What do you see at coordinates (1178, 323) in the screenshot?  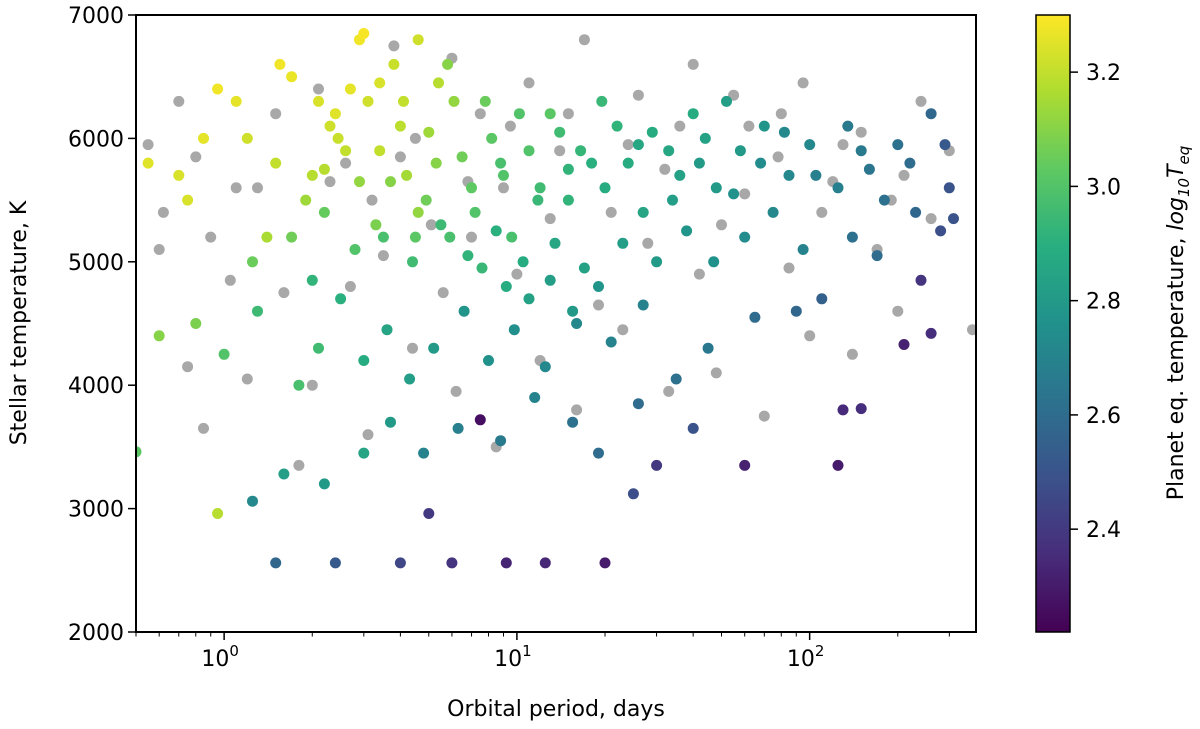 I see `colorbar-label: Planet eq. temperature, log10Teq` at bounding box center [1178, 323].